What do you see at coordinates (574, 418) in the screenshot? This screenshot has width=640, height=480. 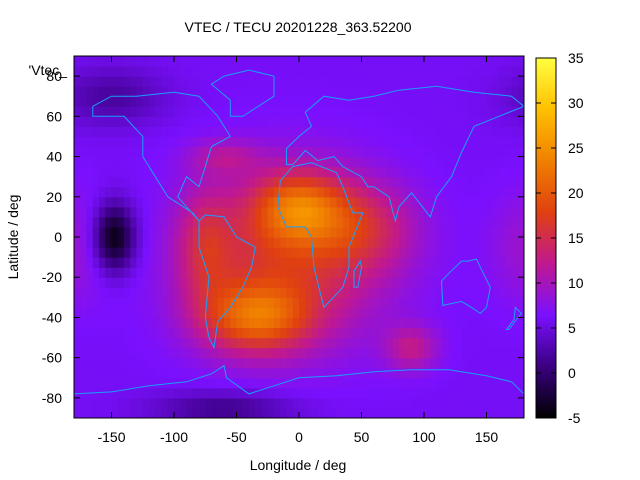 I see `colorbar-tick-label: -5` at bounding box center [574, 418].